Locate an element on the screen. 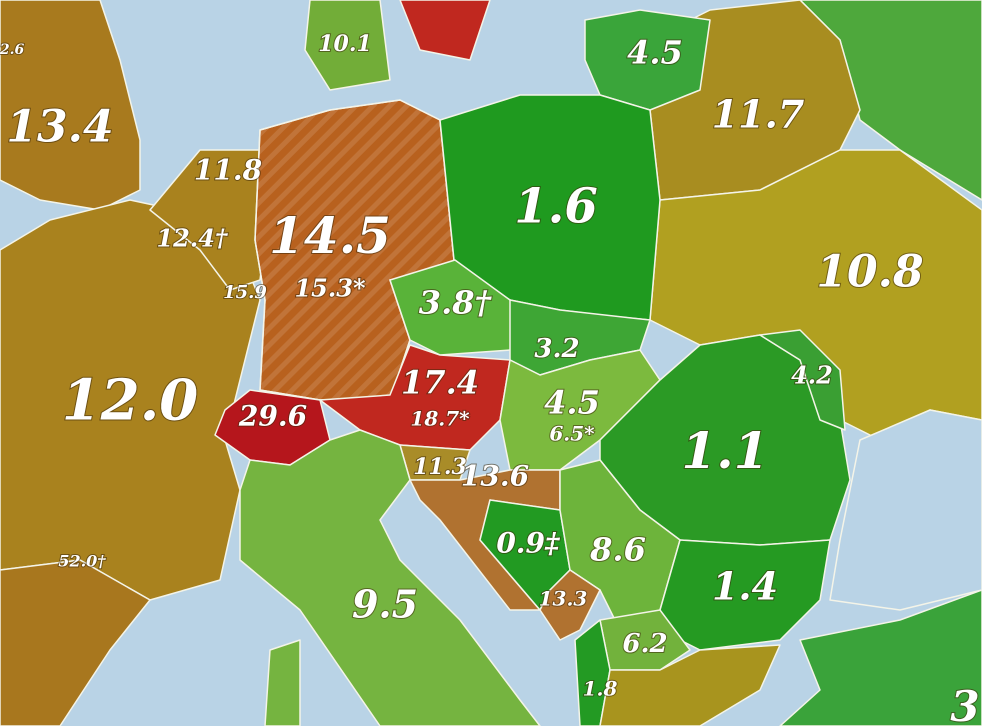 Image resolution: width=982 pixels, height=726 pixels. region-value: 11.7 is located at coordinates (758, 114).